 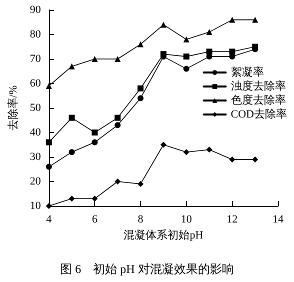 I want to click on y-tick-label: 80, so click(x=36, y=34).